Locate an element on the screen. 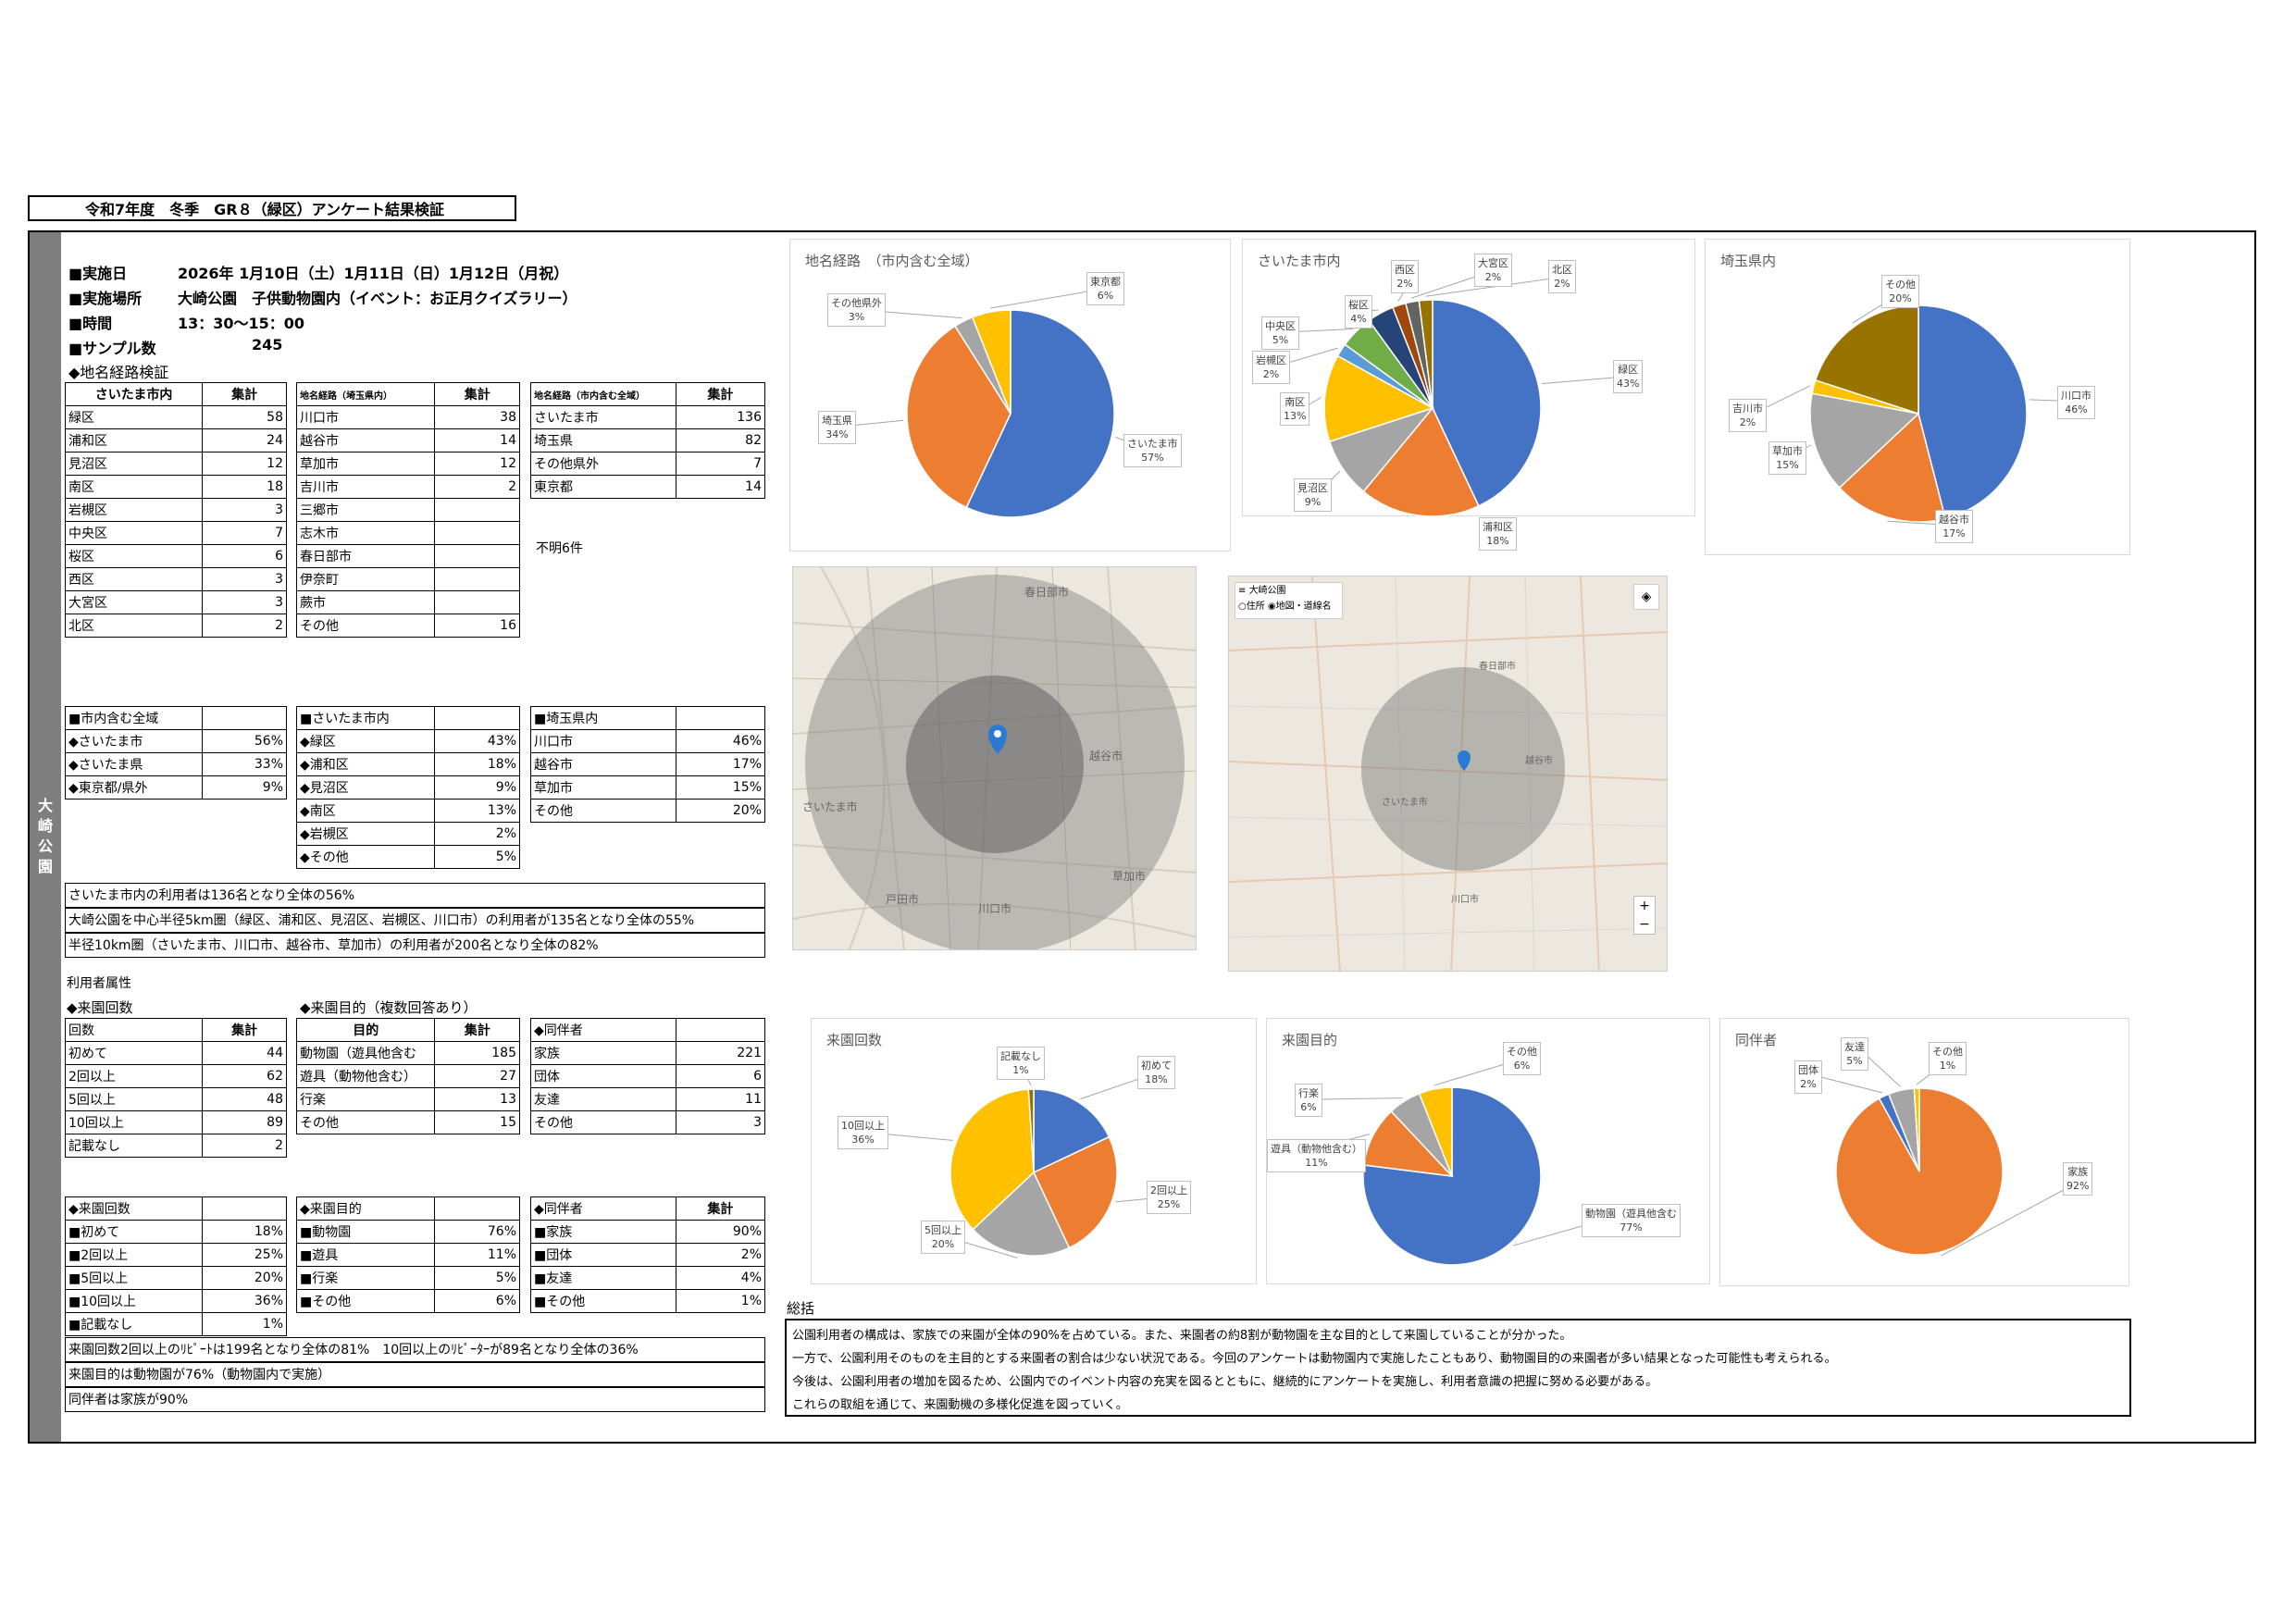 The width and height of the screenshot is (2296, 1624). row-value: 43% is located at coordinates (477, 741).